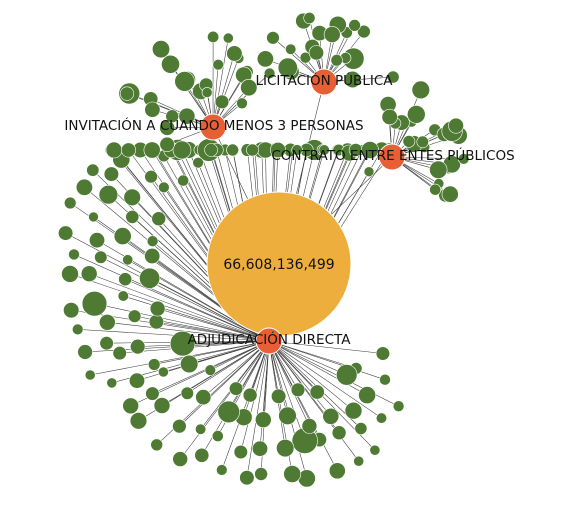 The width and height of the screenshot is (570, 529). What do you see at coordinates (324, 82) in the screenshot?
I see `hub-node-licitacion-publica` at bounding box center [324, 82].